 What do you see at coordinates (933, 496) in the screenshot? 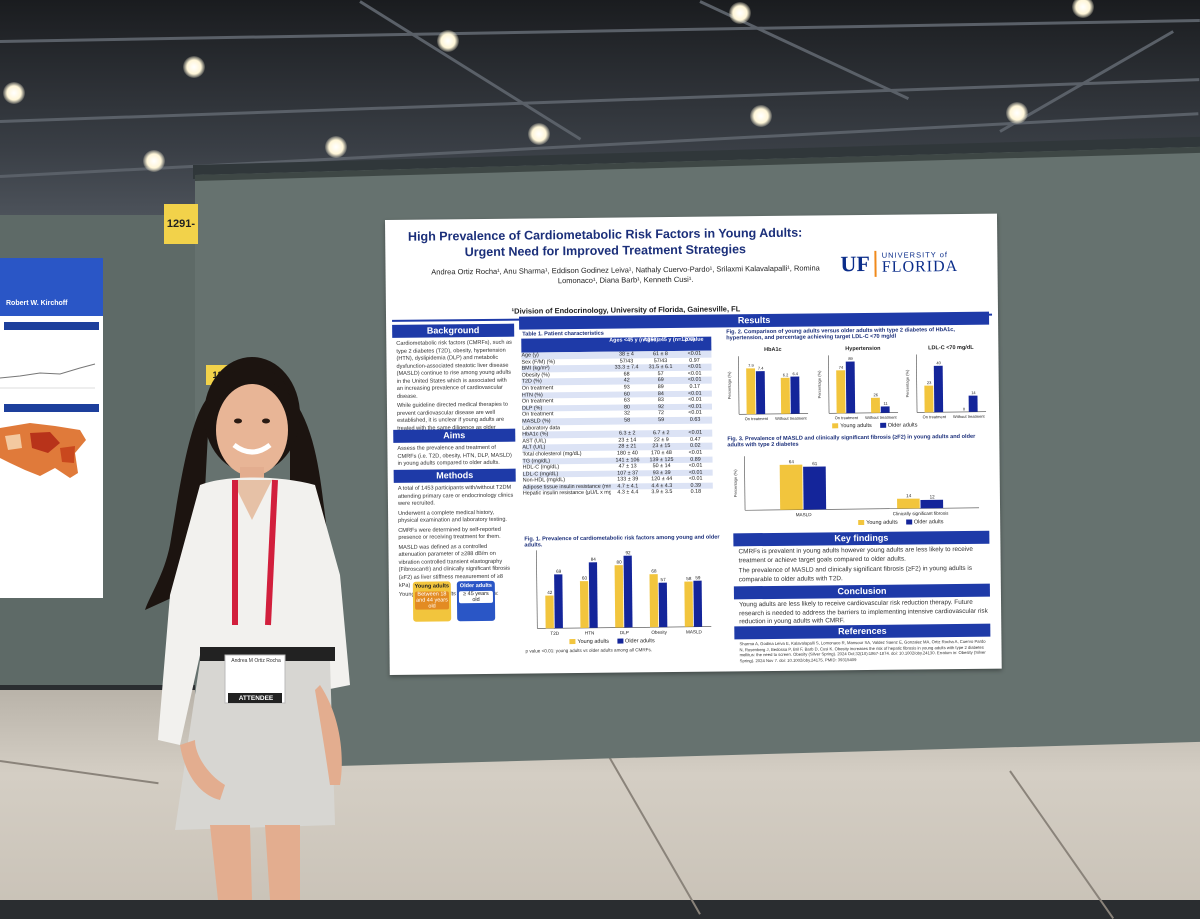
I see `bar-value-label: 12` at bounding box center [933, 496].